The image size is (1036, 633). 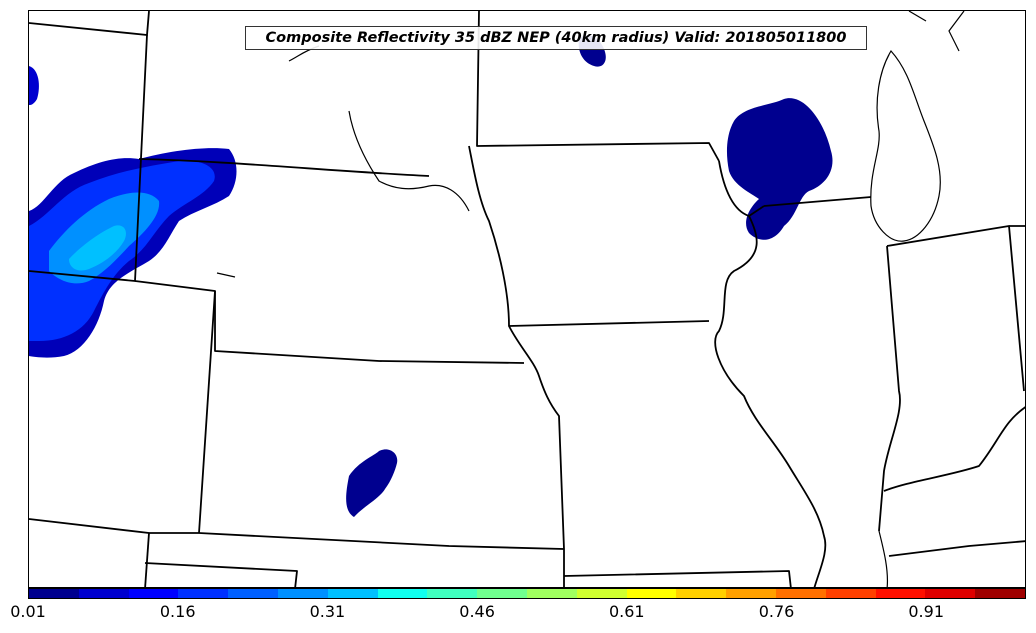 I want to click on nep-blob-kansas, so click(x=372, y=483).